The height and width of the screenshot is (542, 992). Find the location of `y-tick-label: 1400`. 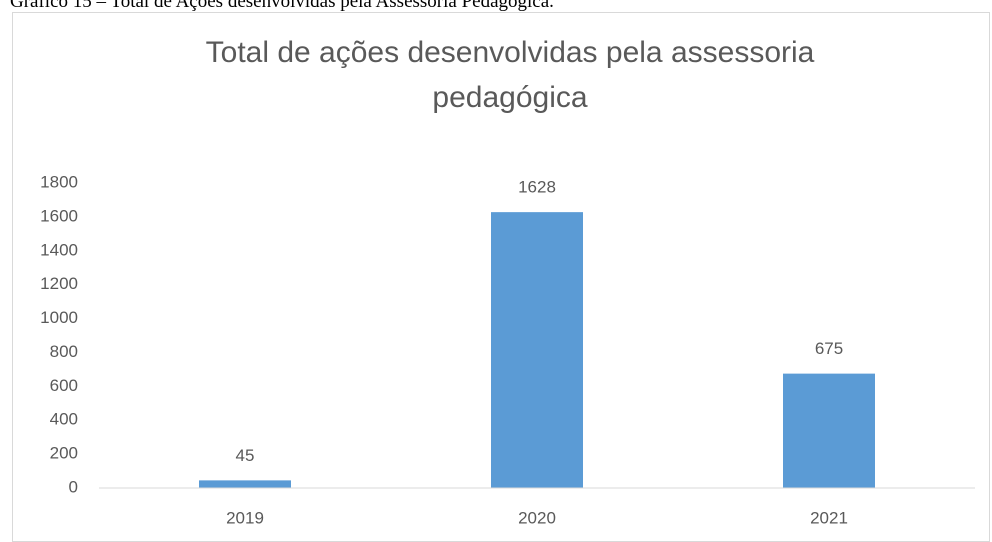

y-tick-label: 1400 is located at coordinates (59, 249).